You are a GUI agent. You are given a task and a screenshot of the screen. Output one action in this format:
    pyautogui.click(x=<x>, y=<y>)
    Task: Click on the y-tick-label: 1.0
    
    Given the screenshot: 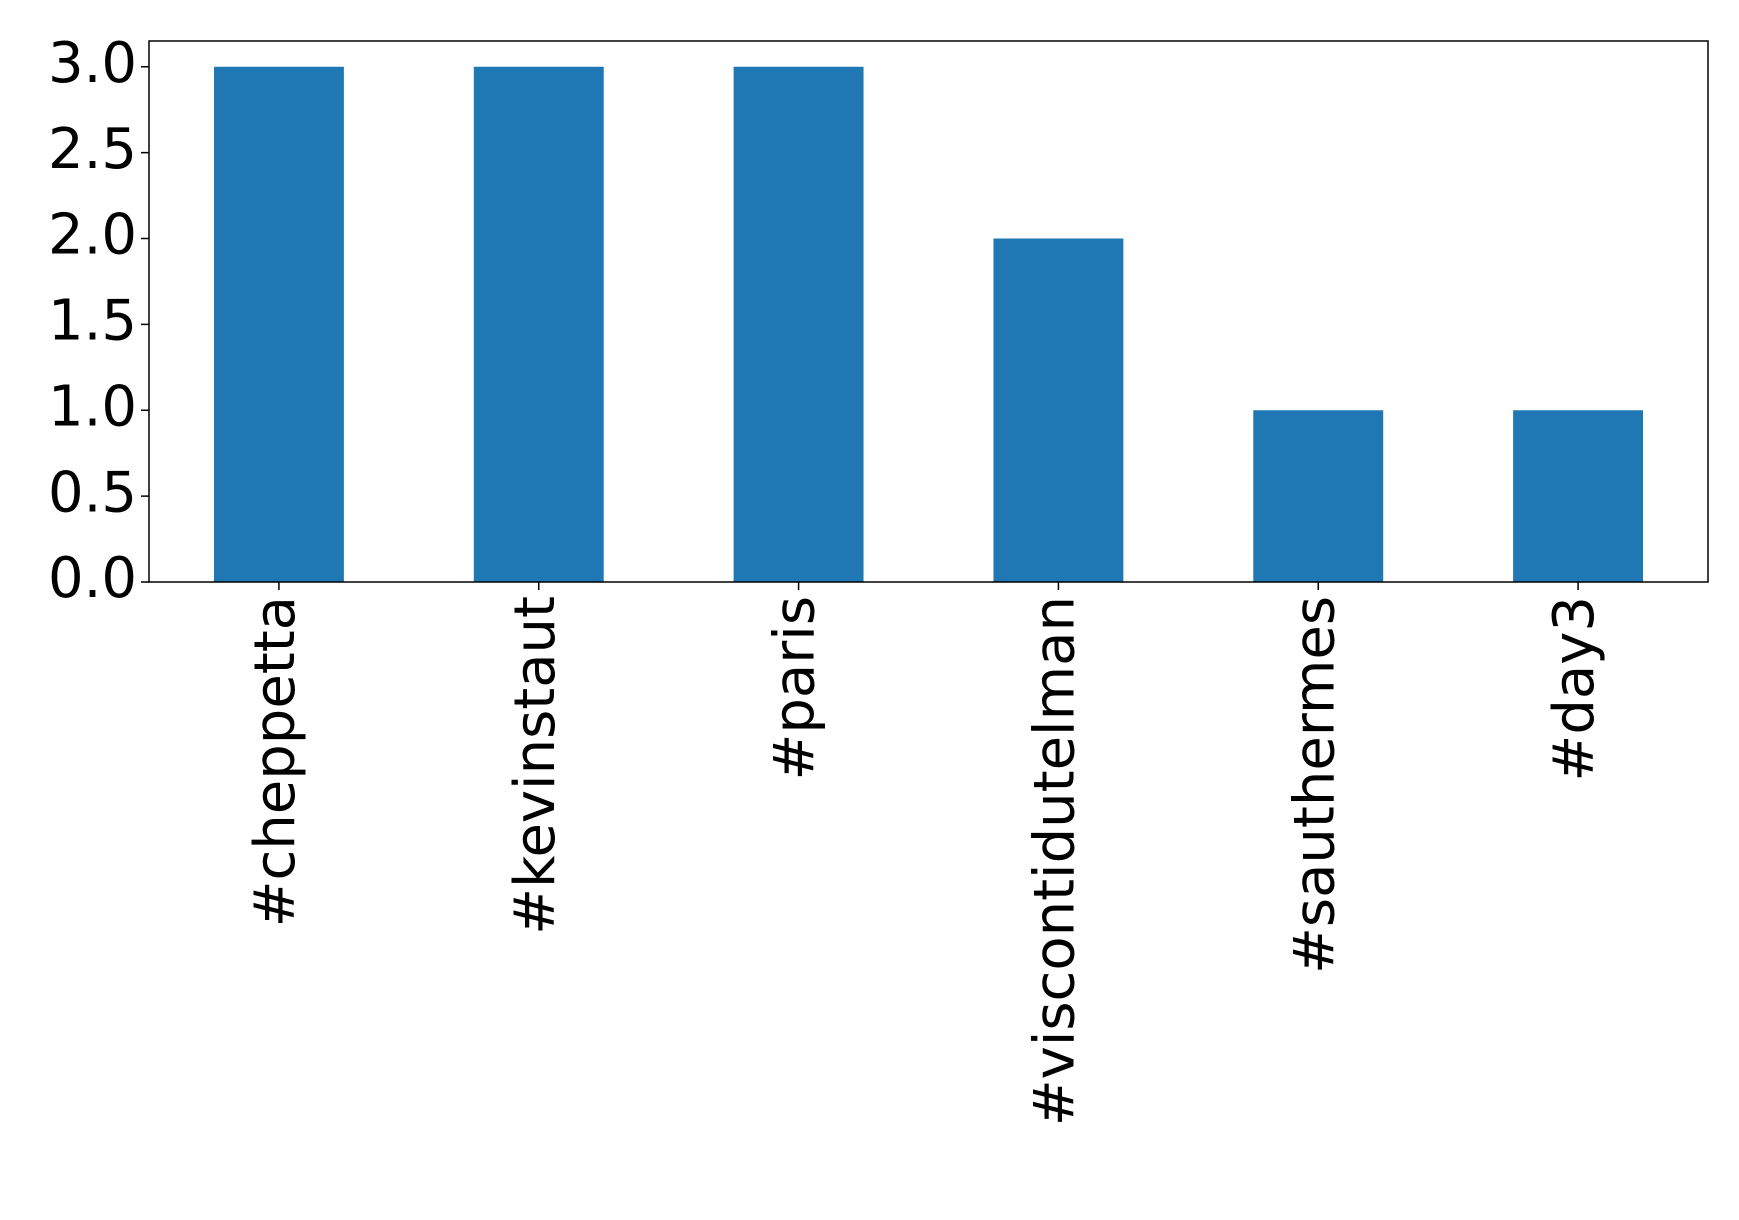 What is the action you would take?
    pyautogui.click(x=92, y=406)
    